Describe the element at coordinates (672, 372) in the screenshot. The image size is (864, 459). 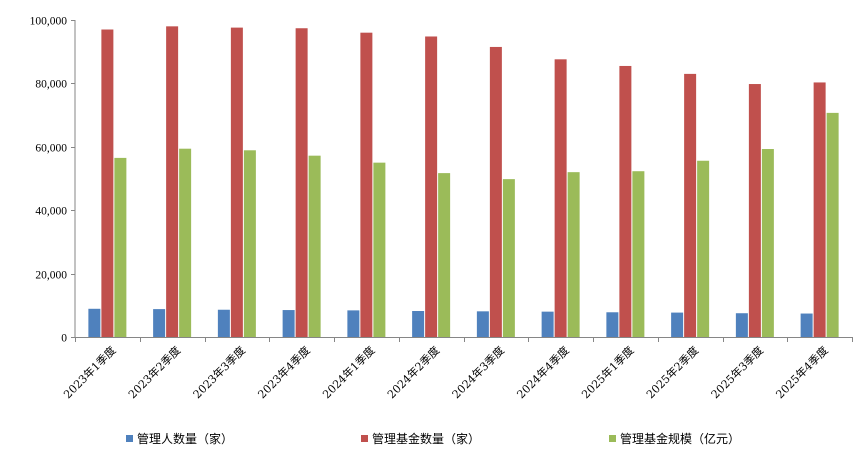
I see `x-category-label: 2025年2季度` at that location.